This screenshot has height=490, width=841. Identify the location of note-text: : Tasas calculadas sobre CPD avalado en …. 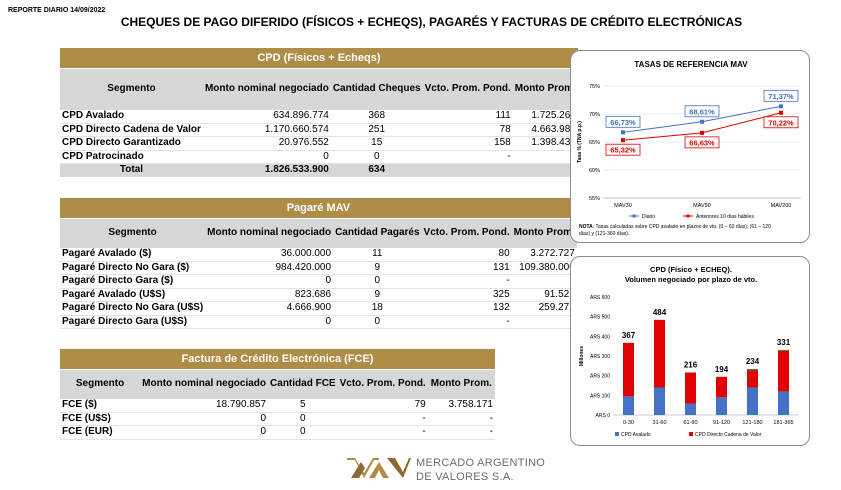
(682, 227).